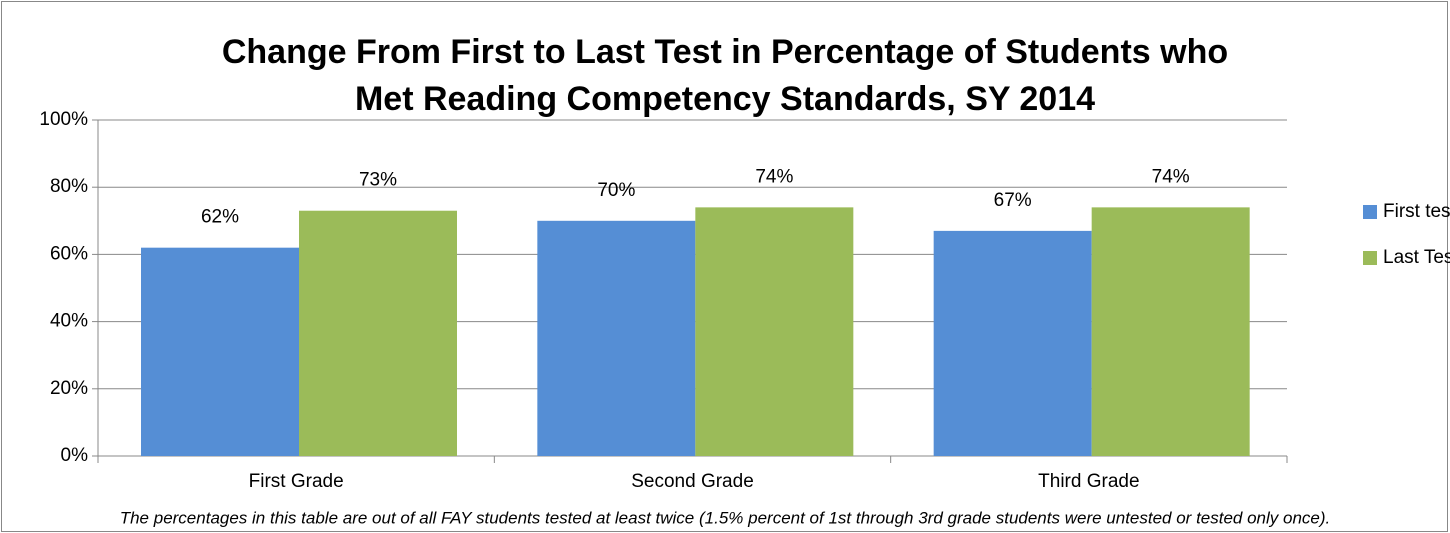 The height and width of the screenshot is (533, 1450). What do you see at coordinates (69, 186) in the screenshot?
I see `y-tick-label: 80%` at bounding box center [69, 186].